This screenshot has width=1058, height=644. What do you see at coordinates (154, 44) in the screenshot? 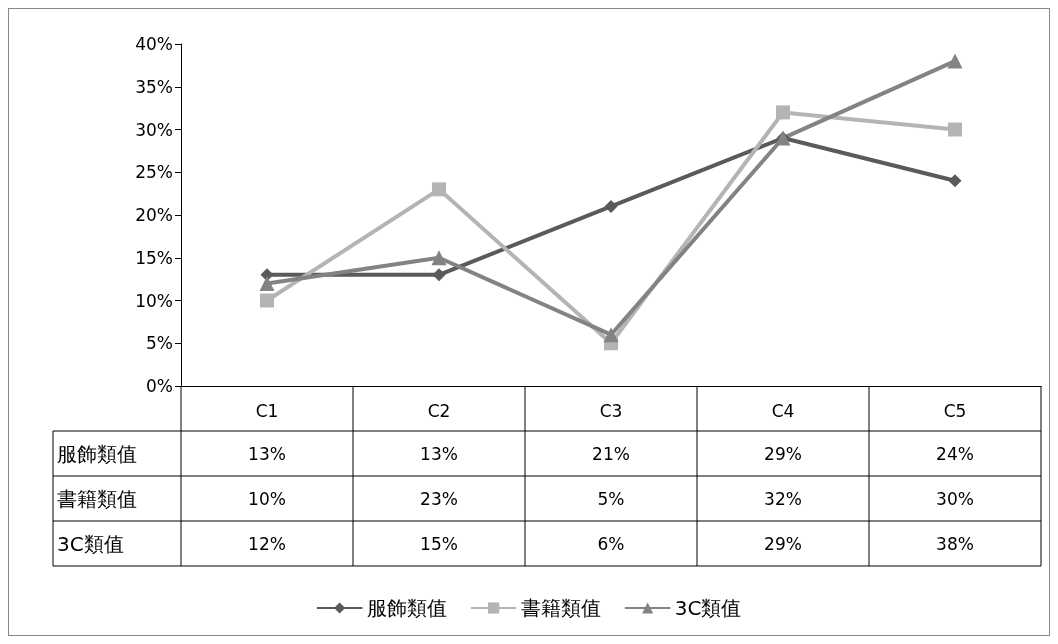
I see `y-tick-label: 40%` at bounding box center [154, 44].